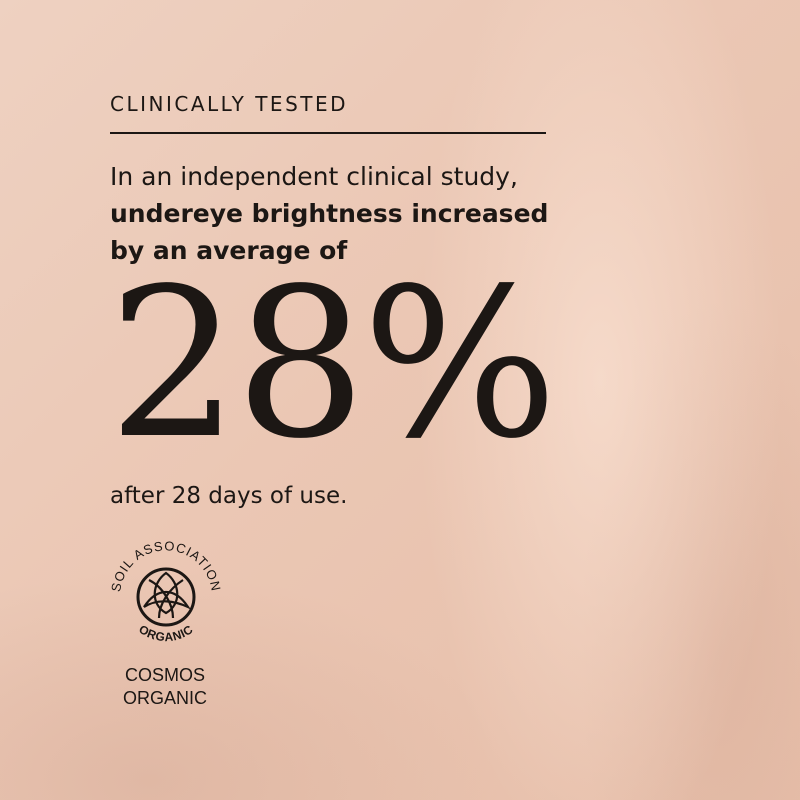 This screenshot has width=800, height=800. What do you see at coordinates (229, 250) in the screenshot?
I see `highlight-line-2: by an average of` at bounding box center [229, 250].